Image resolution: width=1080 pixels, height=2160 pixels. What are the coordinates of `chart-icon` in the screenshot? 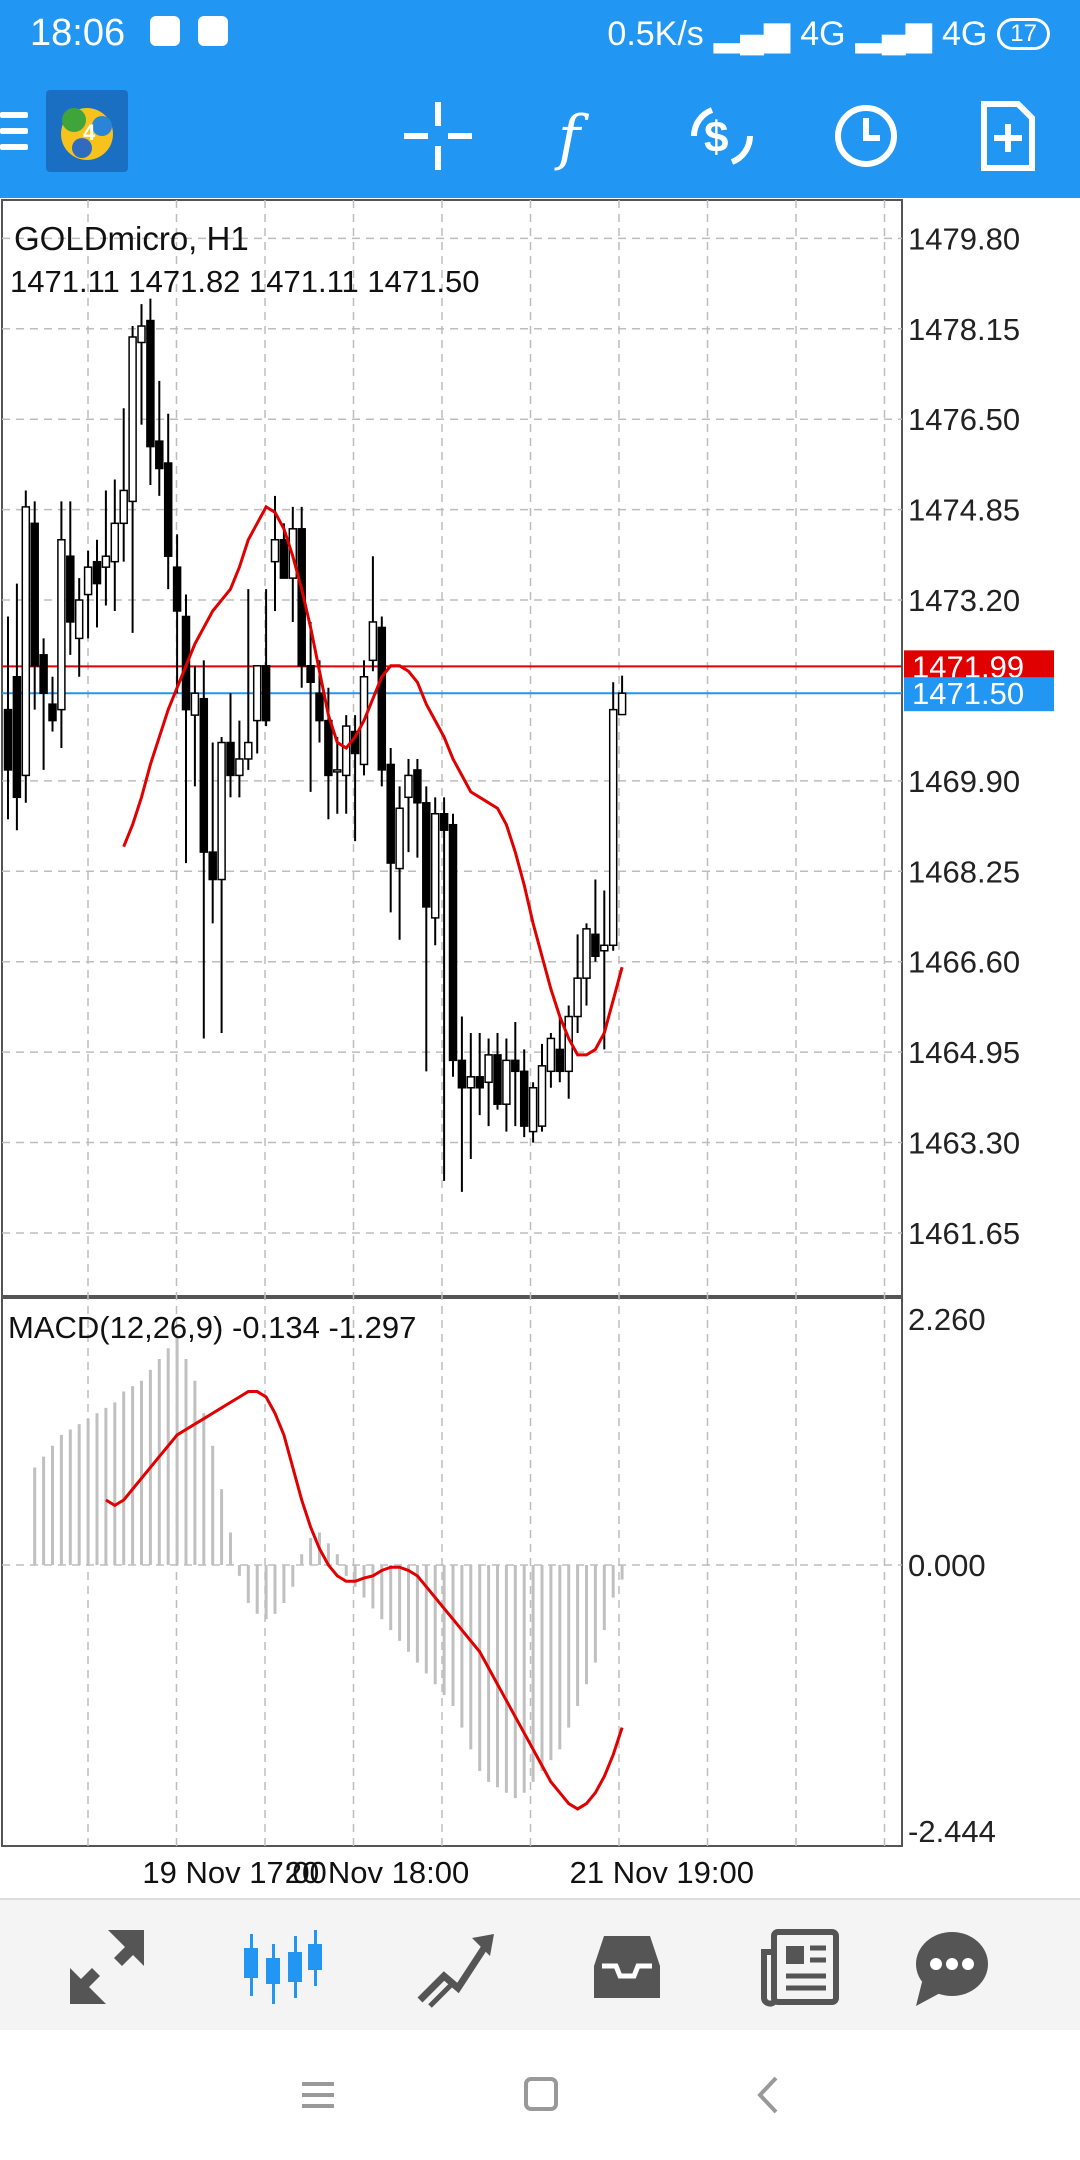 It's located at (281, 1967).